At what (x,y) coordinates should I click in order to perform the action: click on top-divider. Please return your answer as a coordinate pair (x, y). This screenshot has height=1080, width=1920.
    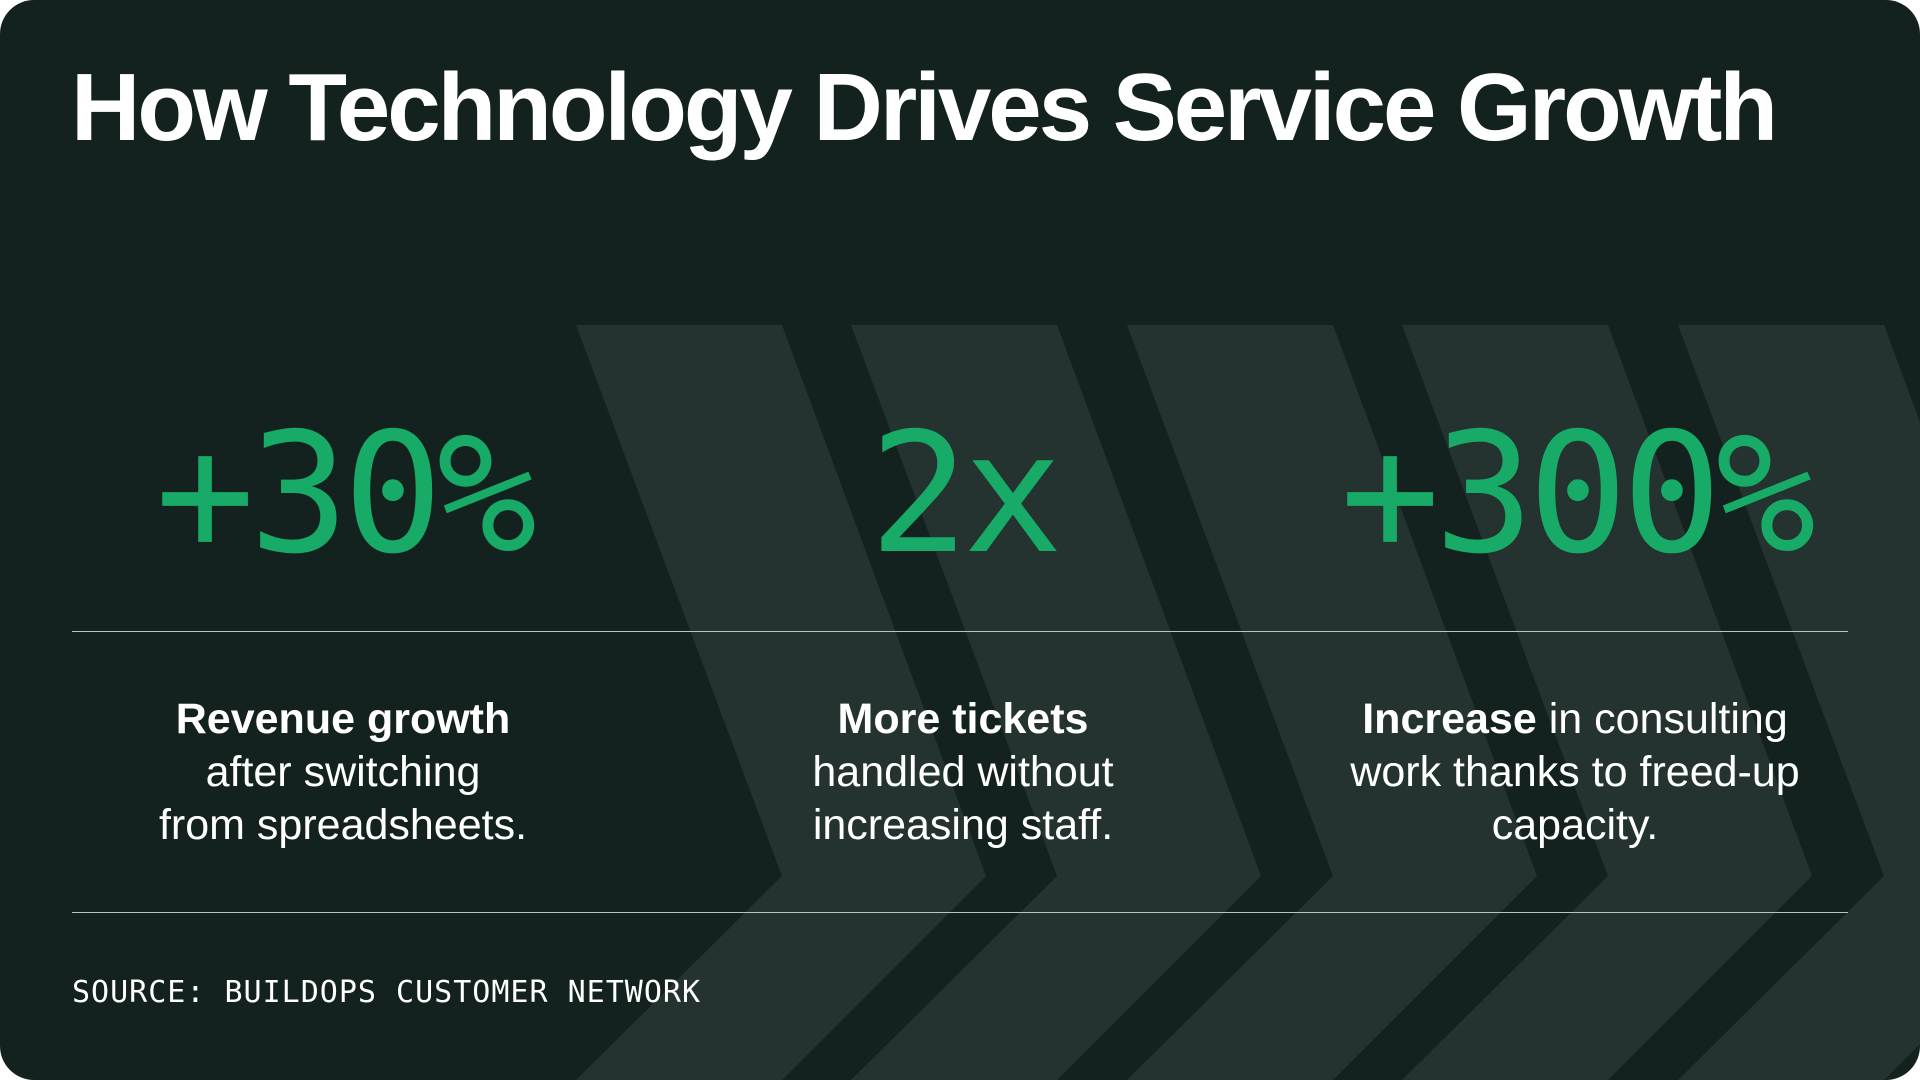
    Looking at the image, I should click on (960, 631).